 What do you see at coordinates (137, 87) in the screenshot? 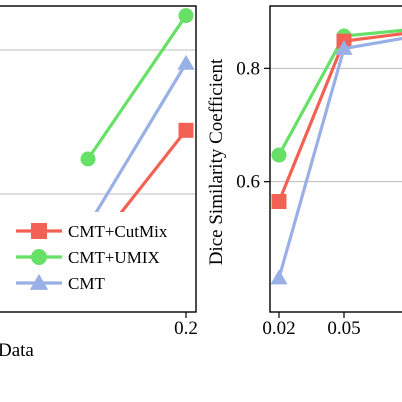
I see `left-series-line-CMT+UMIX` at bounding box center [137, 87].